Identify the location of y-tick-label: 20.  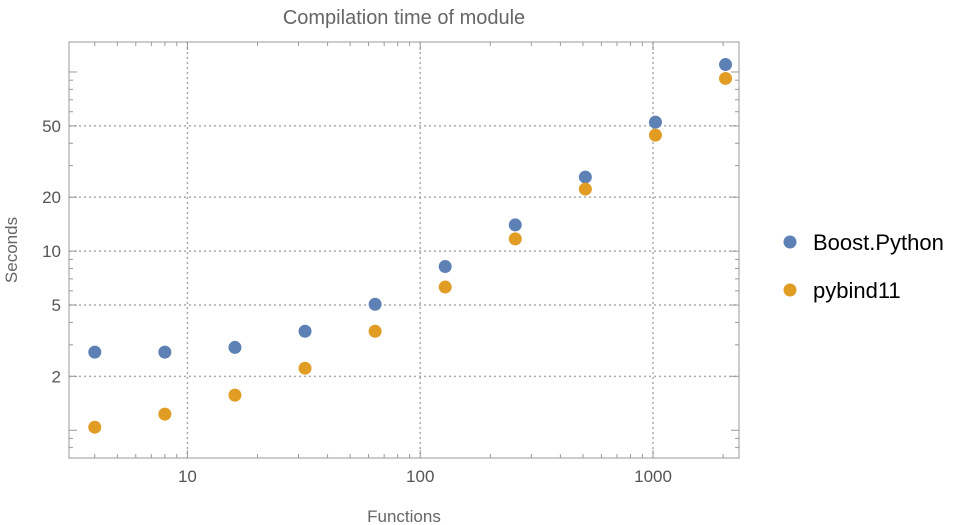
(51, 197).